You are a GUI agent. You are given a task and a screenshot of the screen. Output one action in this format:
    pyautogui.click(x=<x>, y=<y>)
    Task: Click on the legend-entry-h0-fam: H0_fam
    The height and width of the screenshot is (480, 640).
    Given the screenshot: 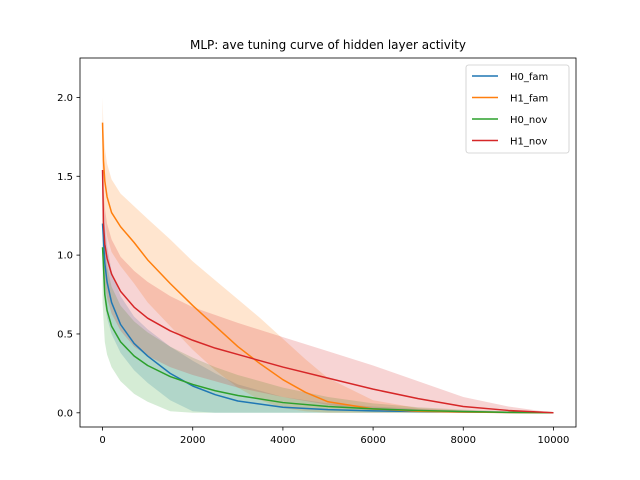 What is the action you would take?
    pyautogui.click(x=510, y=77)
    